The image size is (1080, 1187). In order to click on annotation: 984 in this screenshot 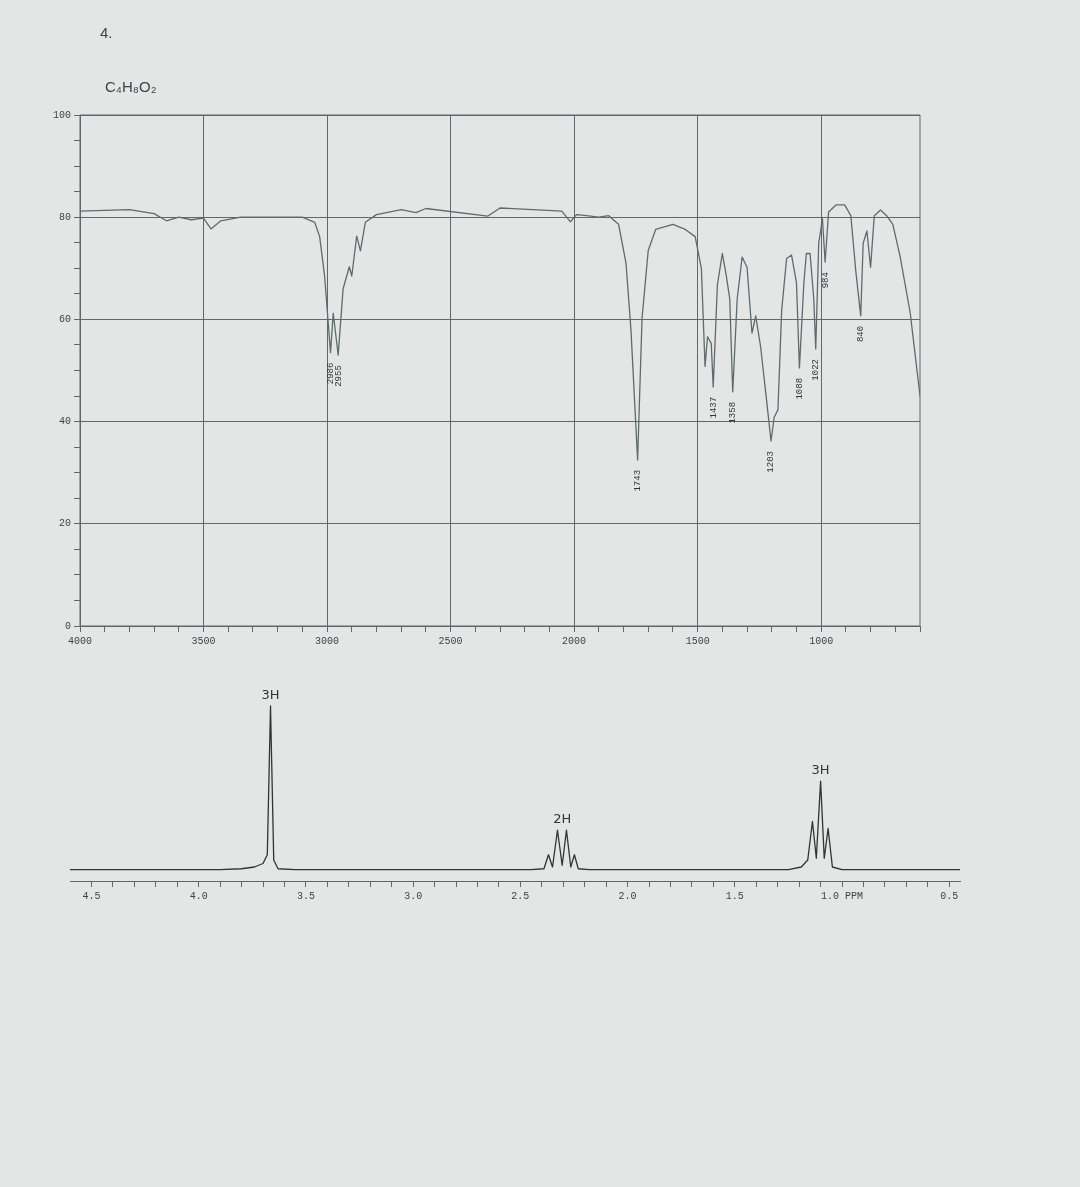, I will do `click(825, 280)`.